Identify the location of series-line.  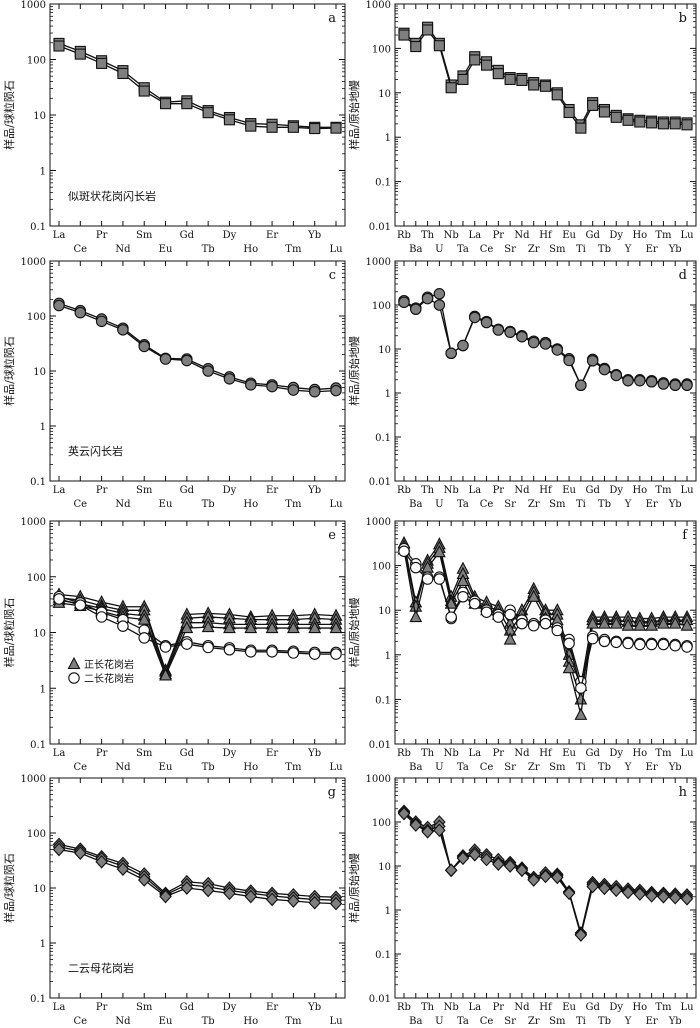
(545, 76).